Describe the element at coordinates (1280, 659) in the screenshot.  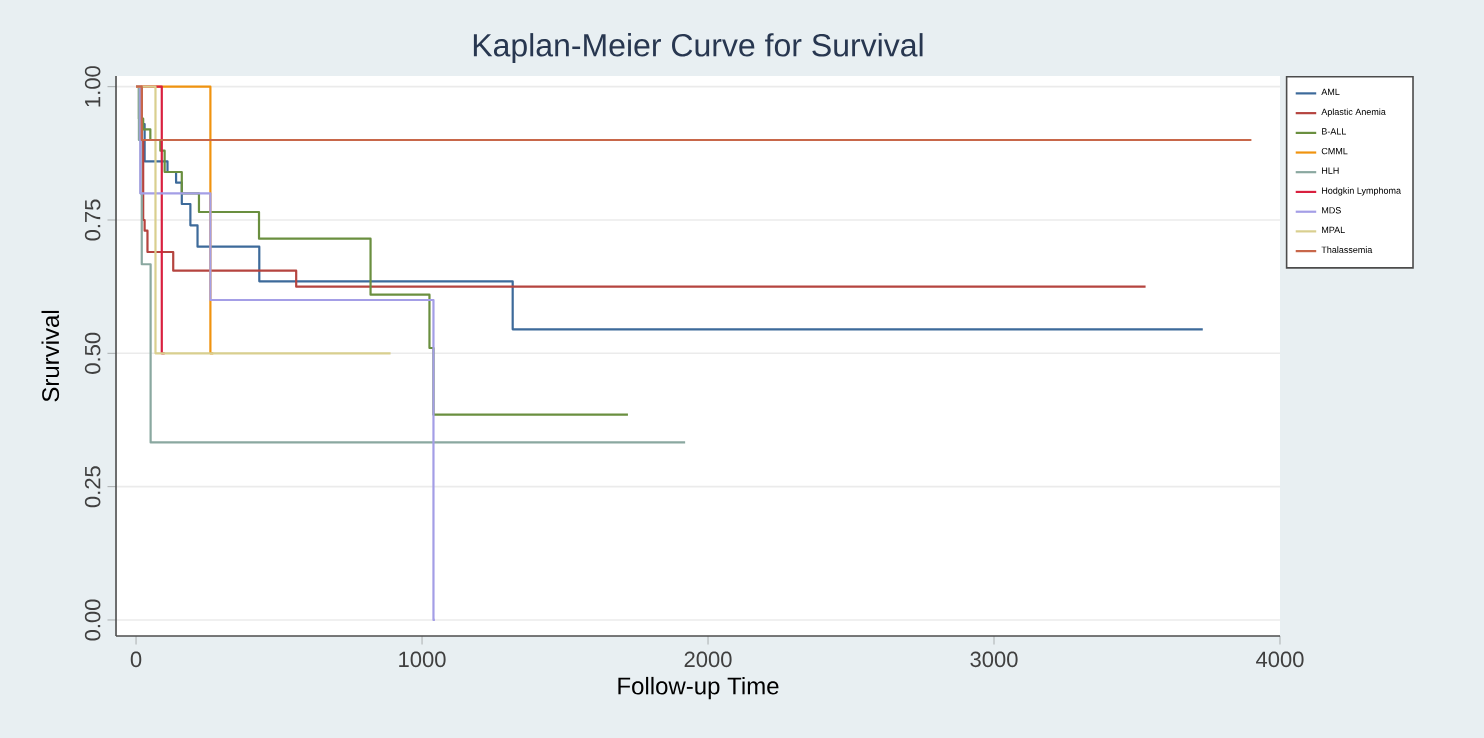
I see `x-tick-label: 4000` at that location.